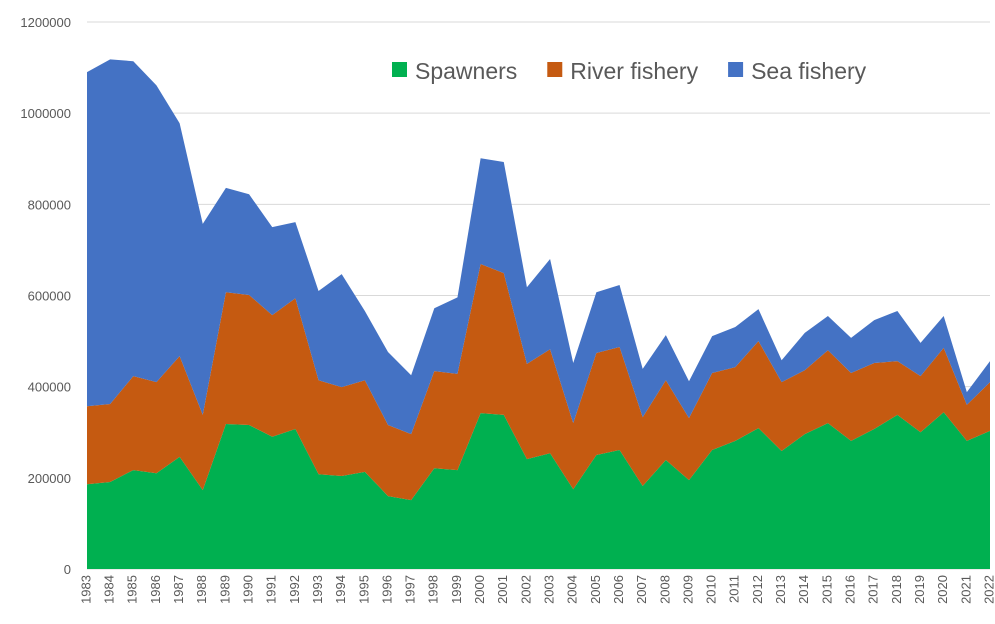  What do you see at coordinates (988, 589) in the screenshot?
I see `x-tick-label: 2022` at bounding box center [988, 589].